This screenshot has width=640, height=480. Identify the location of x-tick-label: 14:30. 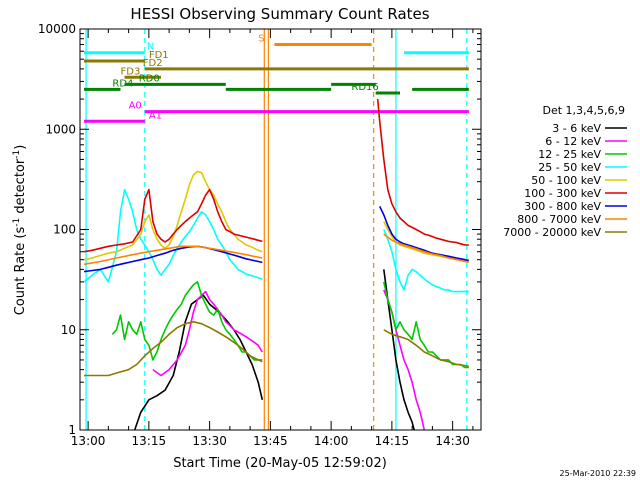
(452, 441).